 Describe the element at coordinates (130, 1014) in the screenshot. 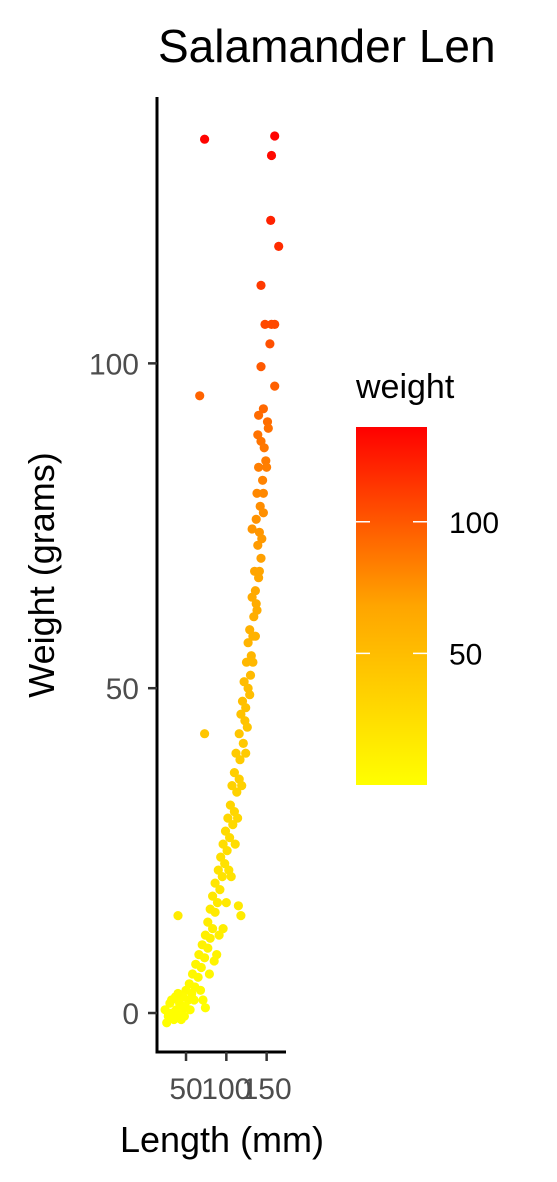

I see `y-tick-label: 0` at that location.